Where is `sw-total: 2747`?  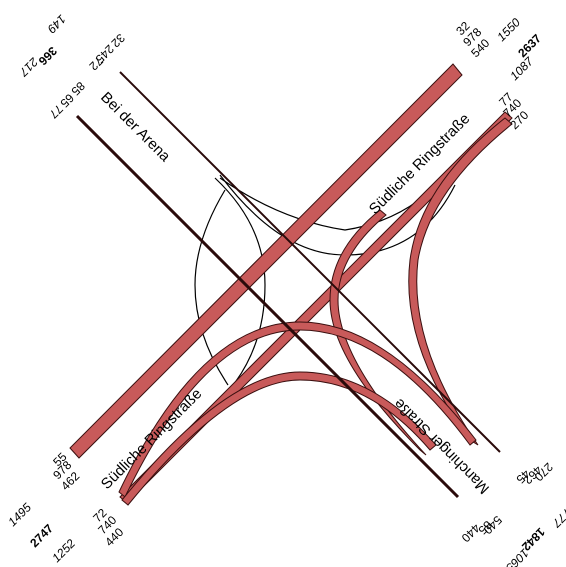
sw-total: 2747 is located at coordinates (41, 535).